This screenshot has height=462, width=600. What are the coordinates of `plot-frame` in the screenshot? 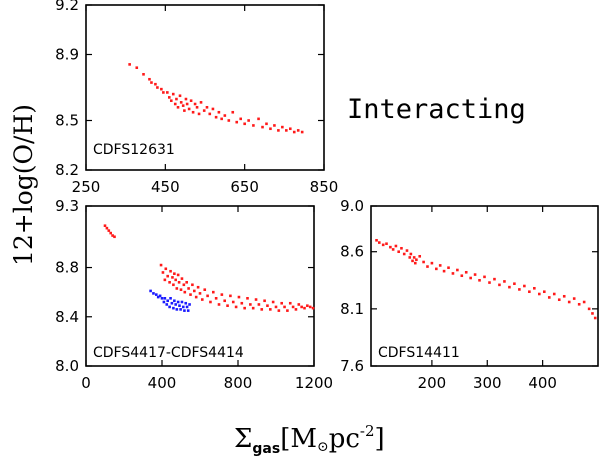 It's located at (205, 87).